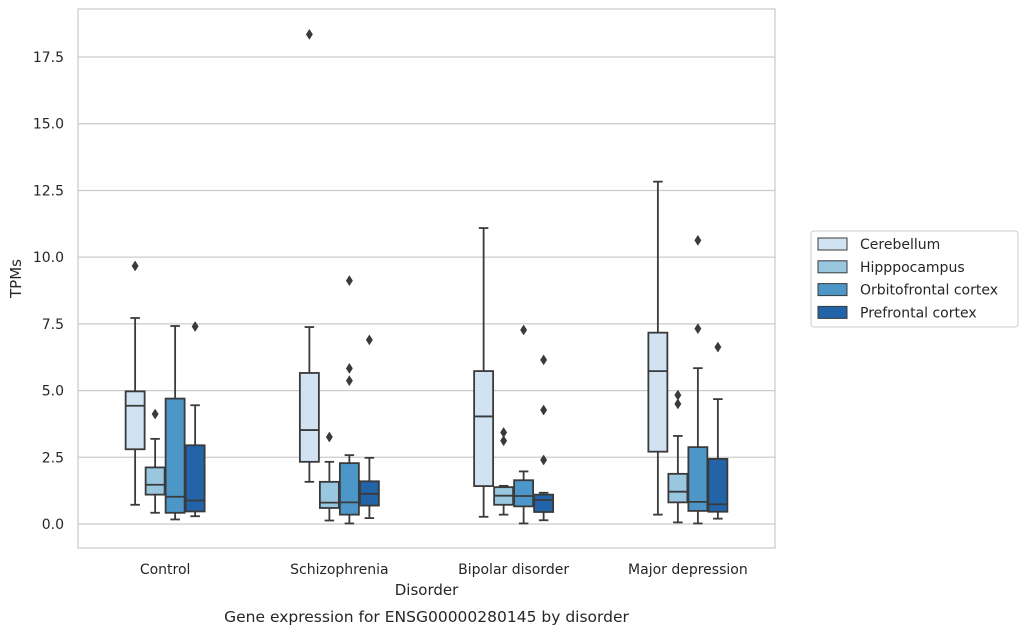  What do you see at coordinates (53, 392) in the screenshot?
I see `y-tick-label: 5.0` at bounding box center [53, 392].